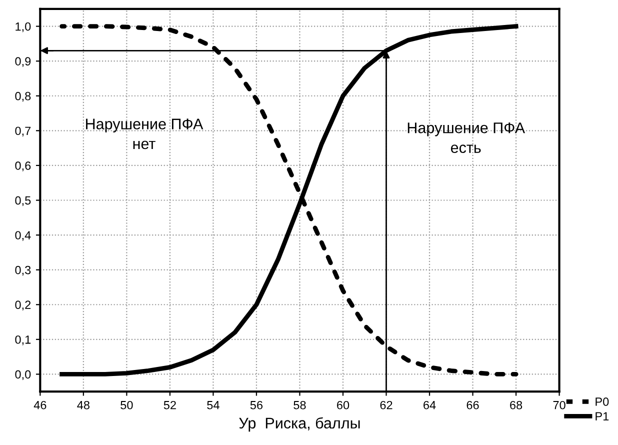 The width and height of the screenshot is (618, 445). I want to click on legend-label: P1, so click(602, 416).